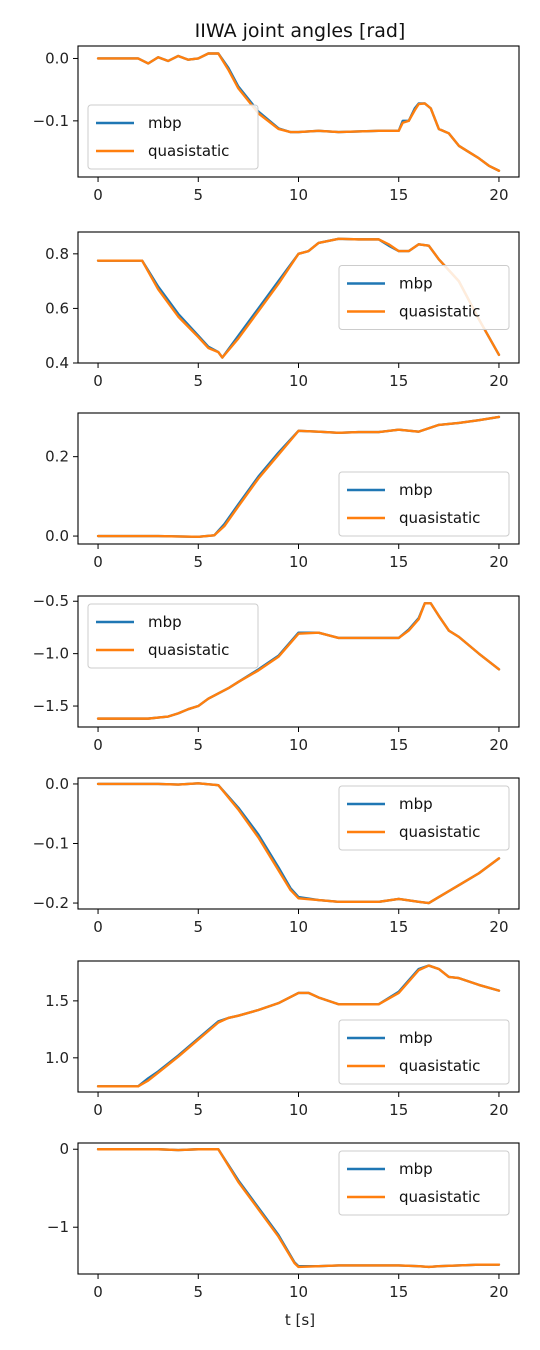 Image resolution: width=540 pixels, height=1350 pixels. Describe the element at coordinates (57, 254) in the screenshot. I see `y-tick-label: 0.8` at that location.